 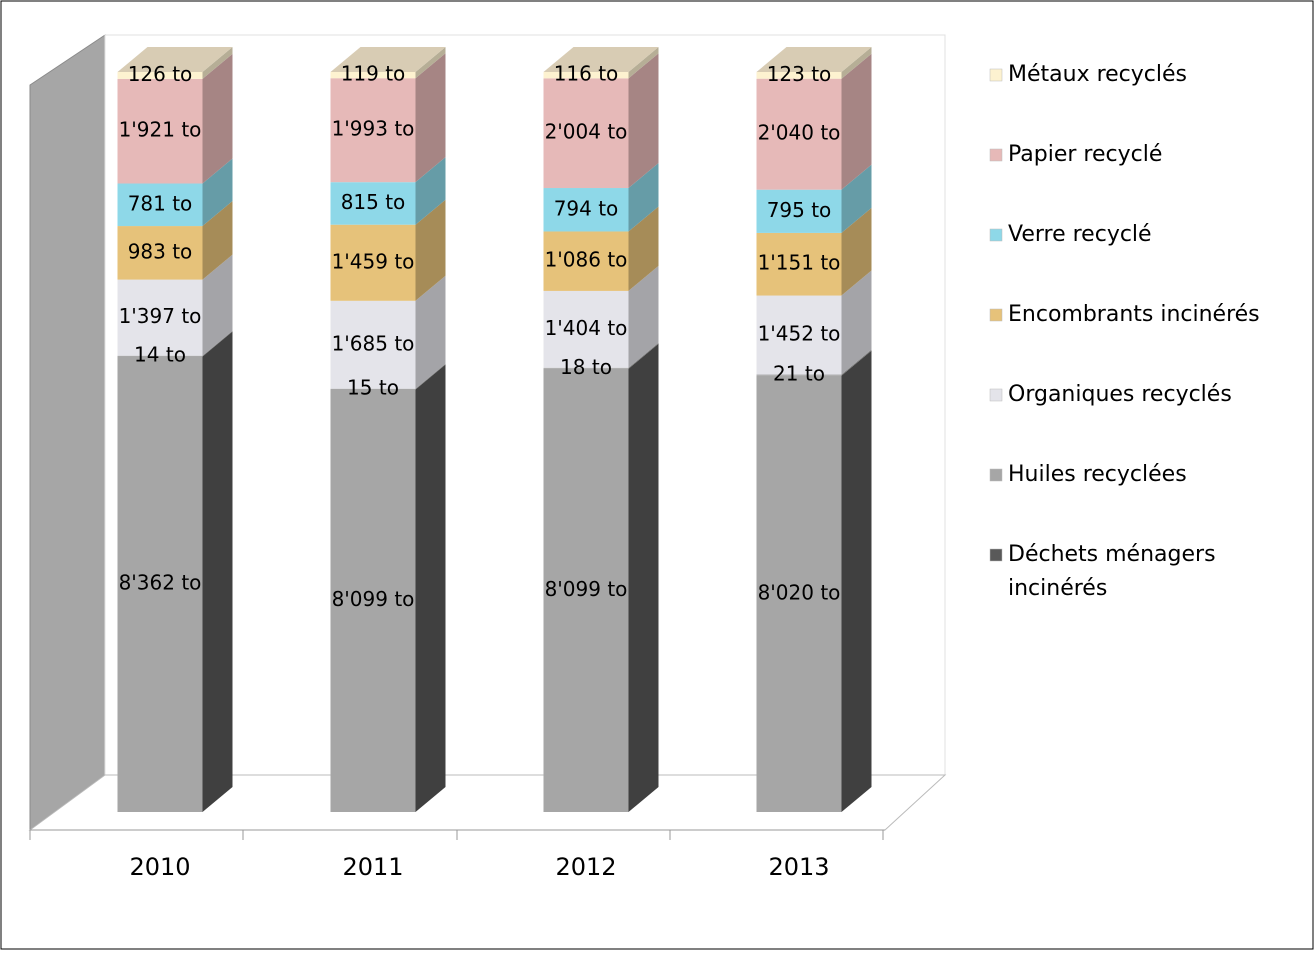 What do you see at coordinates (1080, 234) in the screenshot?
I see `legend-label: Verre recyclé` at bounding box center [1080, 234].